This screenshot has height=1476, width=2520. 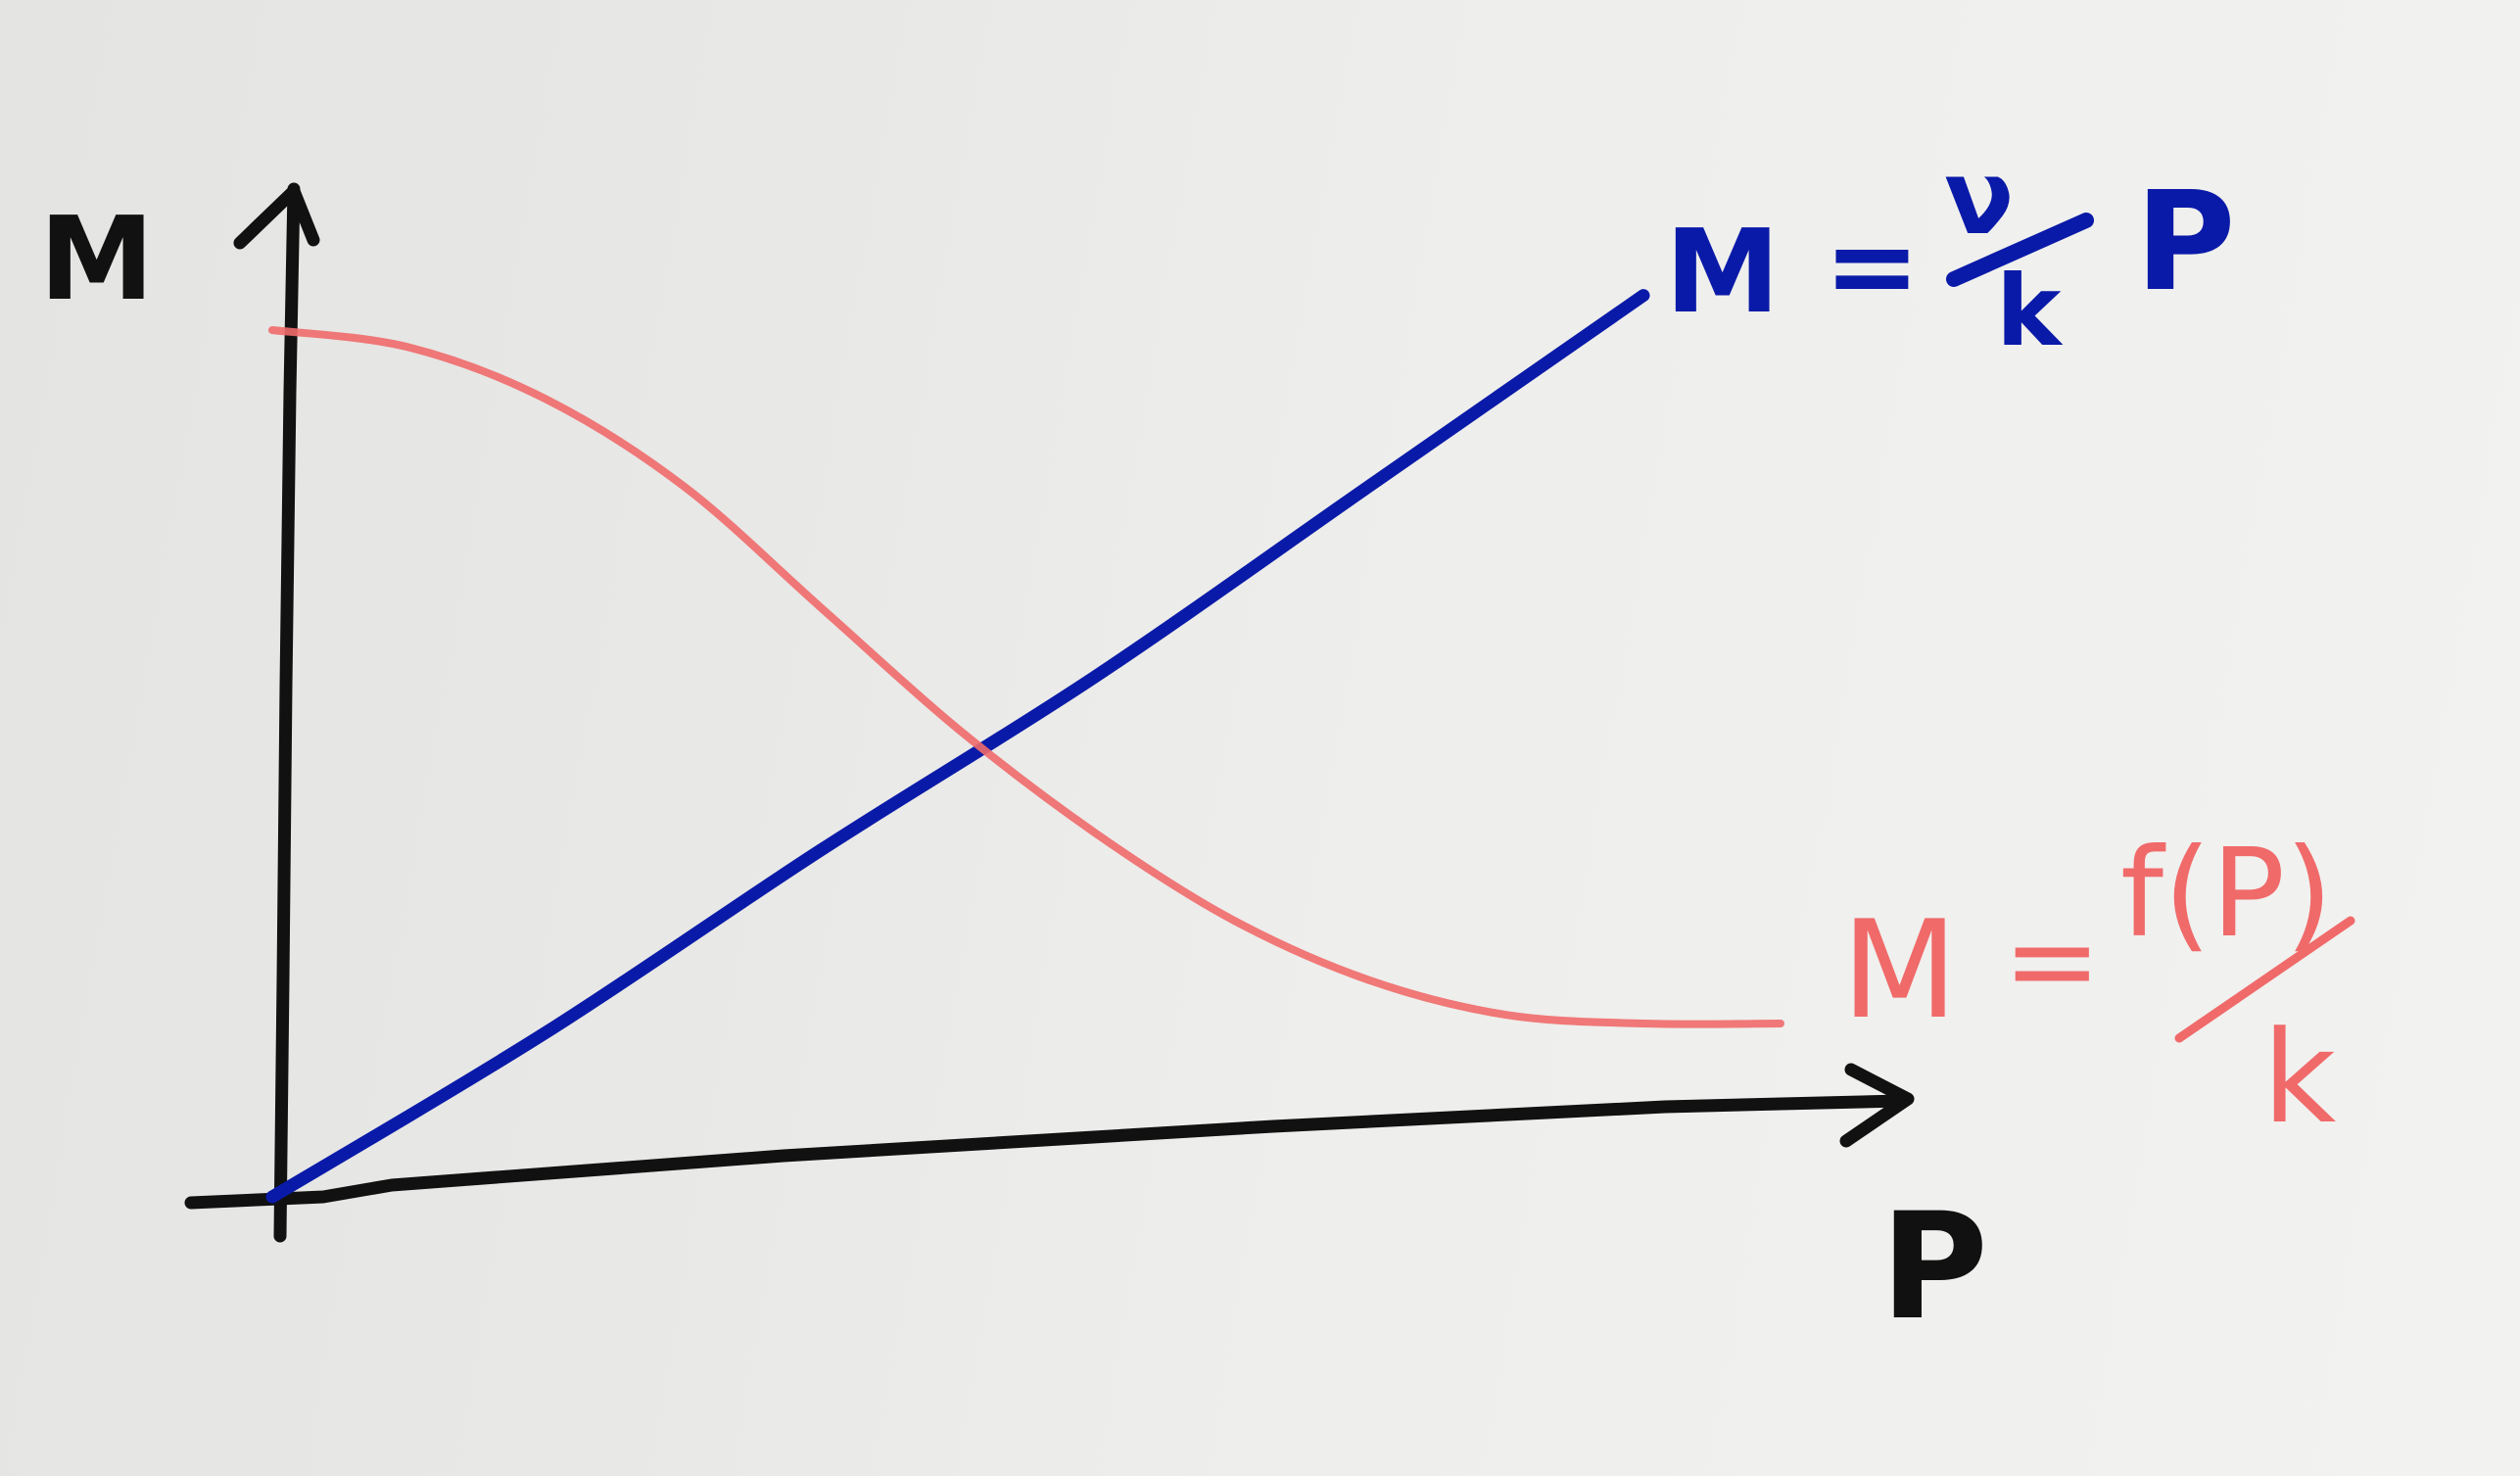 I want to click on linear-series-label: M = ν k P, so click(x=1950, y=253).